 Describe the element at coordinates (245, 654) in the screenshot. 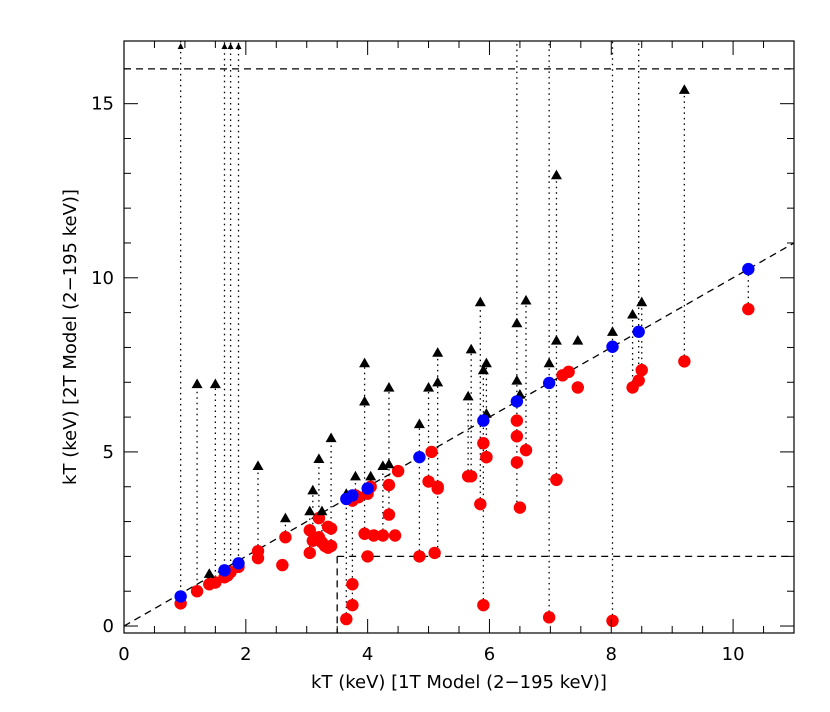

I see `x-tick-label: 2` at that location.